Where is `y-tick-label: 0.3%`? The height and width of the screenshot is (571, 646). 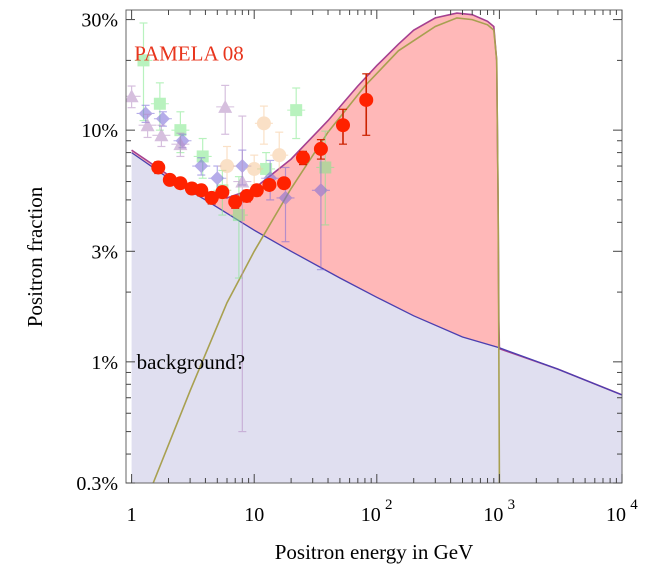 y-tick-label: 0.3% is located at coordinates (97, 484).